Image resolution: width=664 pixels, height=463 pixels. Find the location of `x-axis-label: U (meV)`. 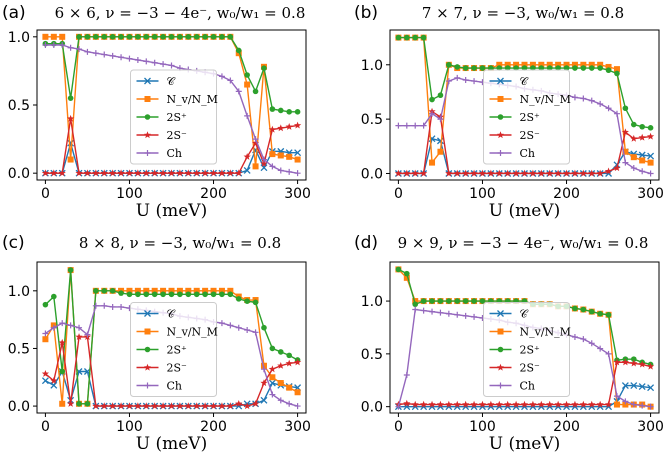

x-axis-label: U (meV) is located at coordinates (524, 211).